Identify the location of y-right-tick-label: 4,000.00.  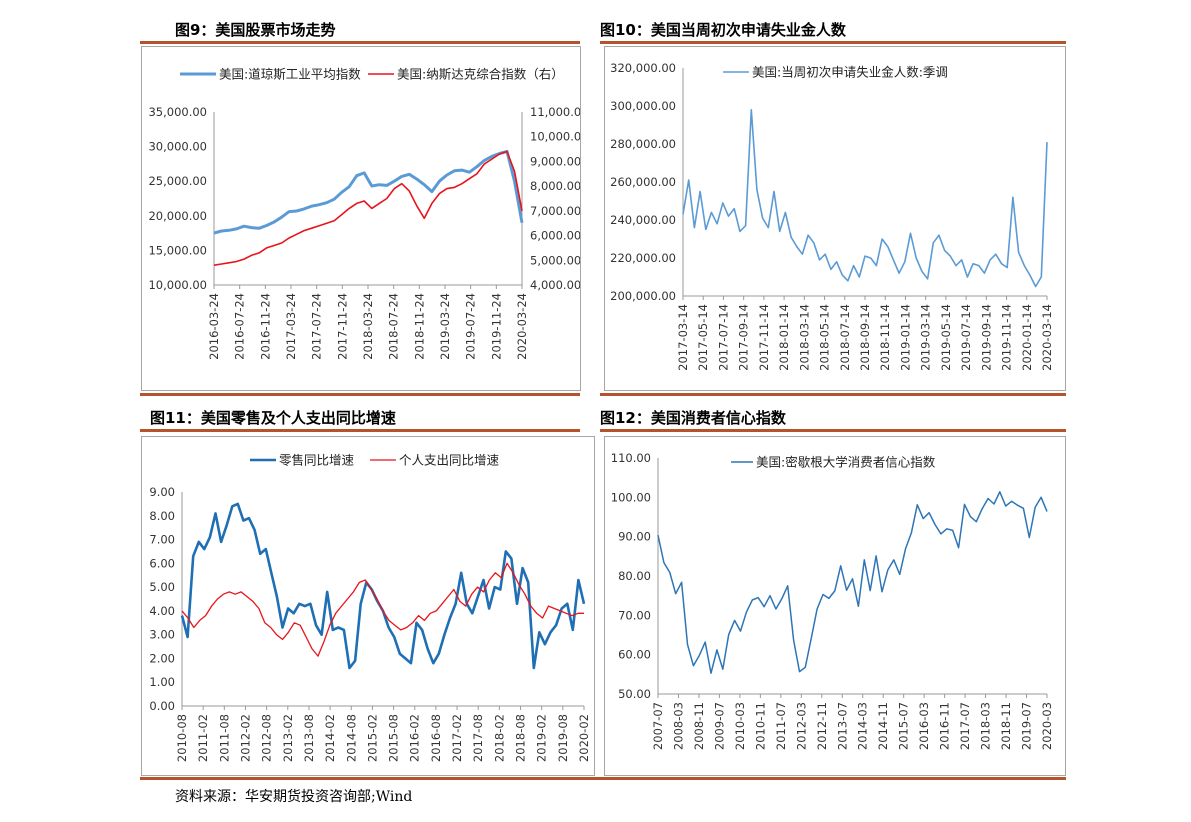
(555, 285).